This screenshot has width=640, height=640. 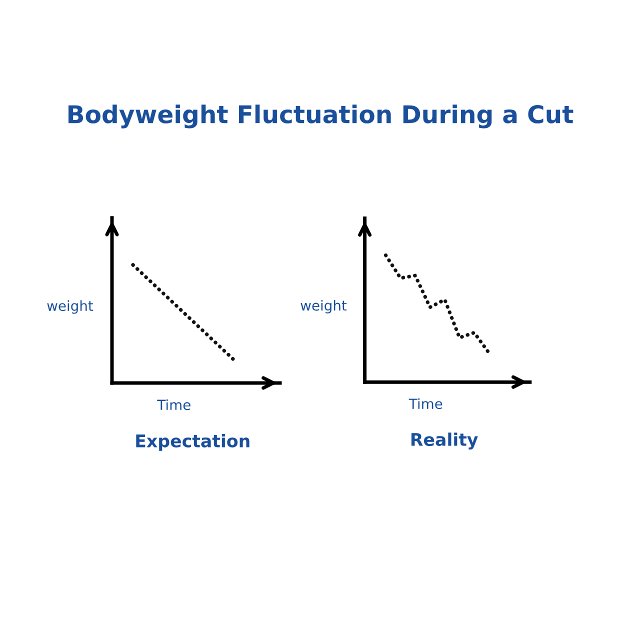 What do you see at coordinates (321, 116) in the screenshot?
I see `chart-title: Bodyweight Fluctuation During a Cut` at bounding box center [321, 116].